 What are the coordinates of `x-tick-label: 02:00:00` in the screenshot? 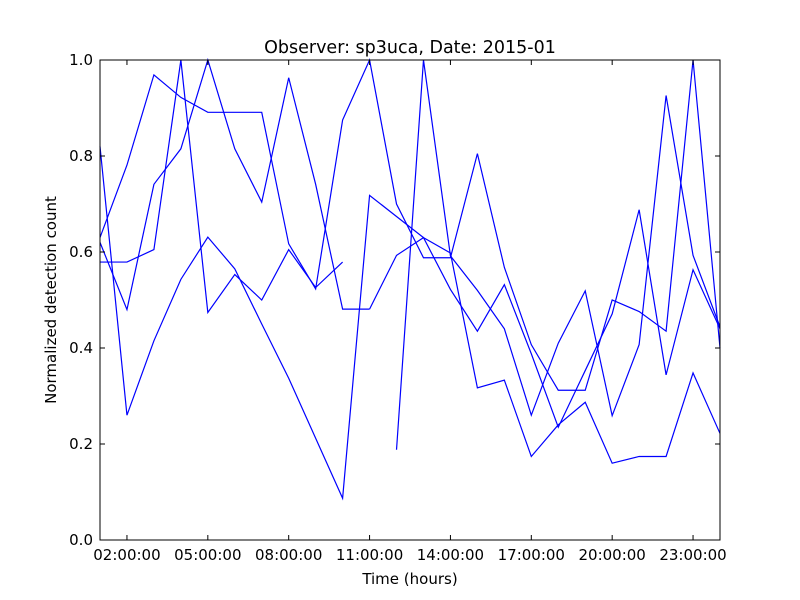 It's located at (126, 555).